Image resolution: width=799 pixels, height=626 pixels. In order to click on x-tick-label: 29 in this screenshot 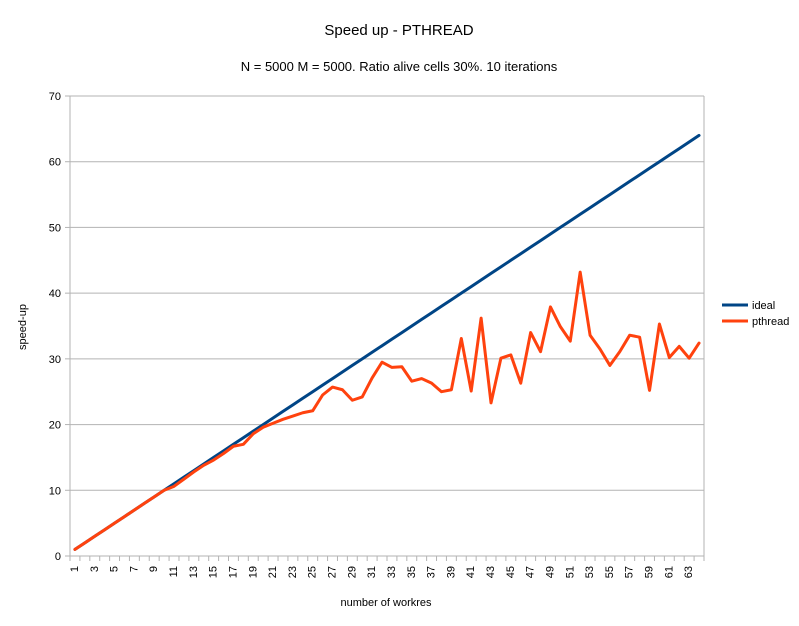, I will do `click(352, 572)`.